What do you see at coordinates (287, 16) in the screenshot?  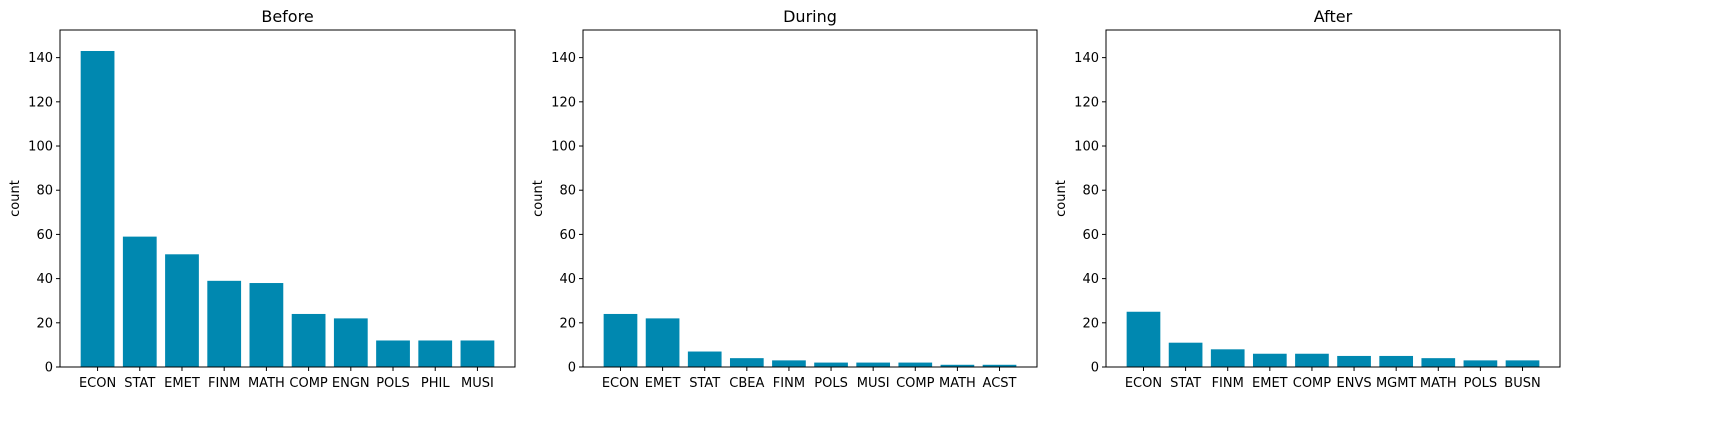 I see `chart-title: Before` at bounding box center [287, 16].